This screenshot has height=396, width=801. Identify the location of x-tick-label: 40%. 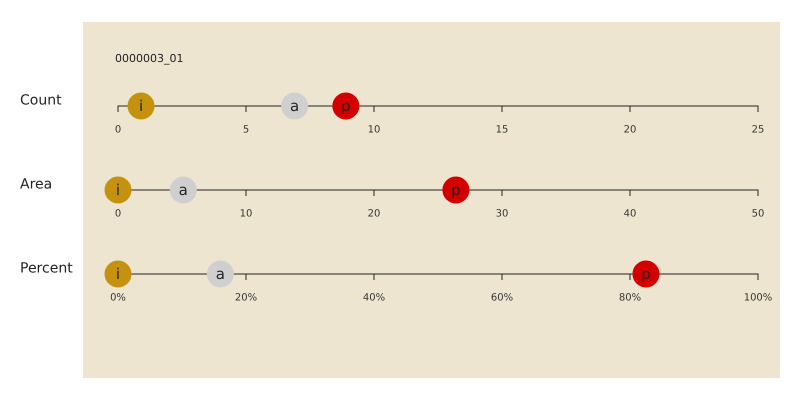
(374, 298).